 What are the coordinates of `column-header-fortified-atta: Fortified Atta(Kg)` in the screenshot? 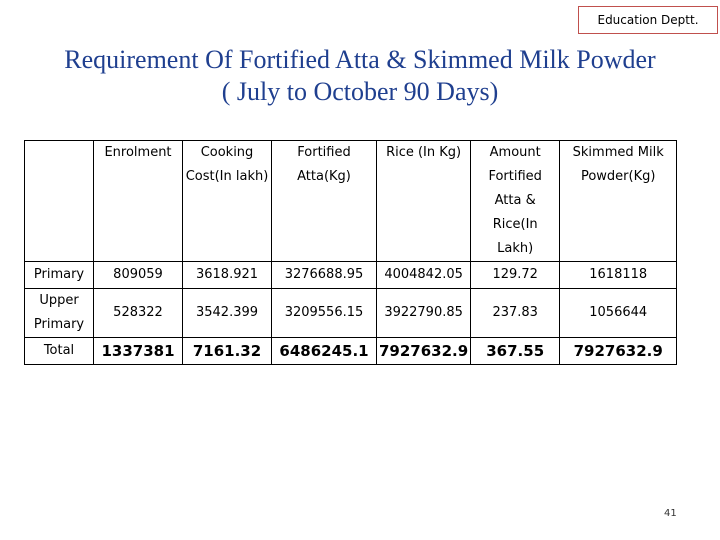 It's located at (324, 201).